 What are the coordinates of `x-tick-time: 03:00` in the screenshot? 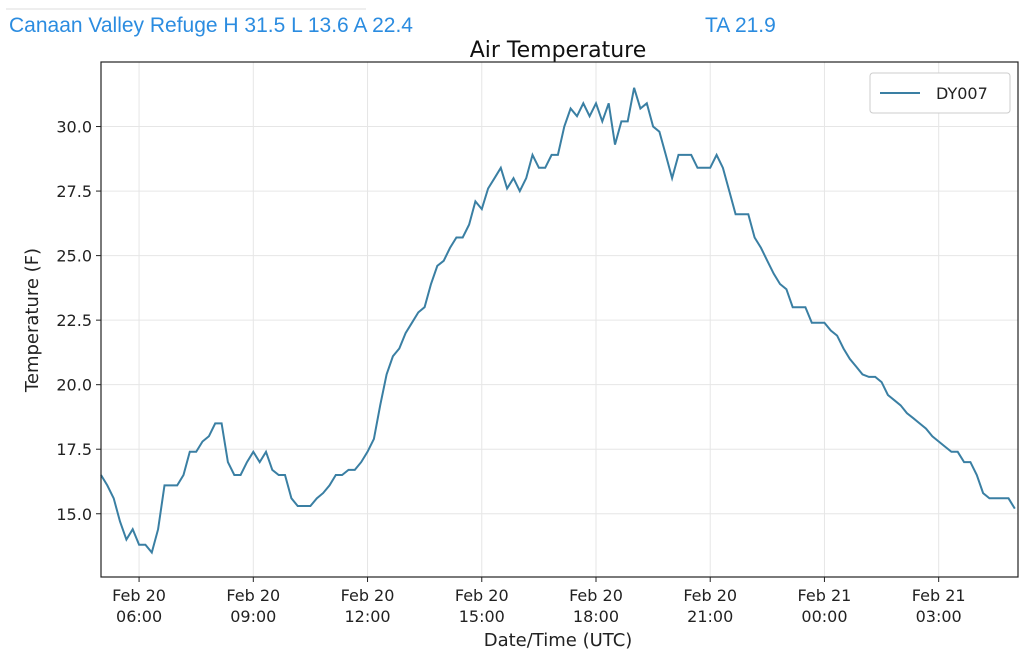 It's located at (939, 616).